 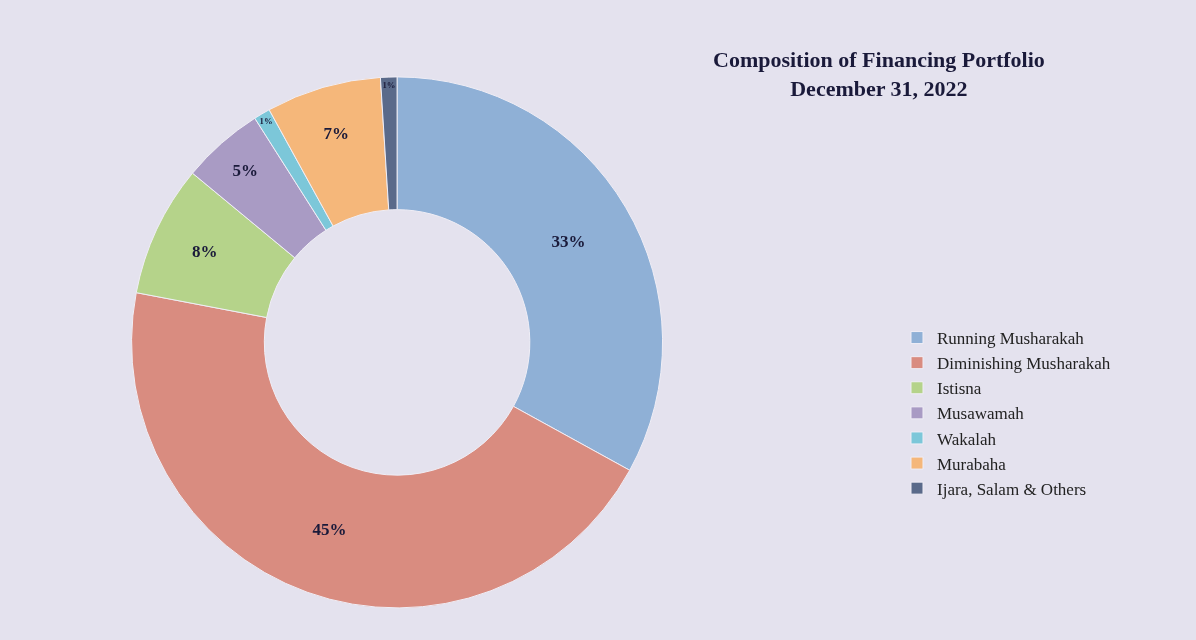 What do you see at coordinates (245, 170) in the screenshot?
I see `data-label: 5%` at bounding box center [245, 170].